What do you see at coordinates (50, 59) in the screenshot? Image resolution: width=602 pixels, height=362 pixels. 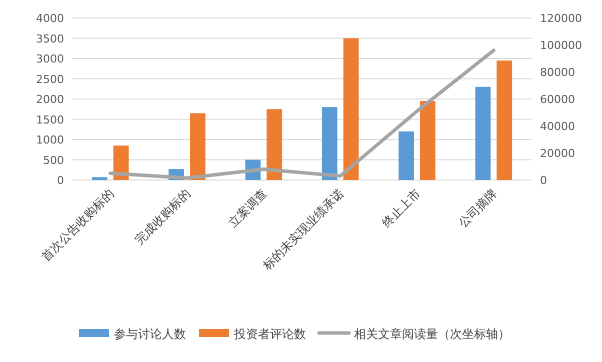 I see `y-tick-label: 3000` at bounding box center [50, 59].